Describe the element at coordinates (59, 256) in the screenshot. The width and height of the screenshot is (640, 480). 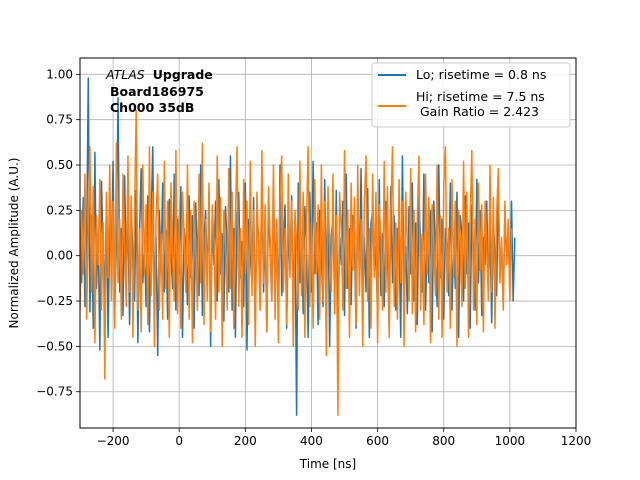
I see `y-tick-label: 0.00` at that location.